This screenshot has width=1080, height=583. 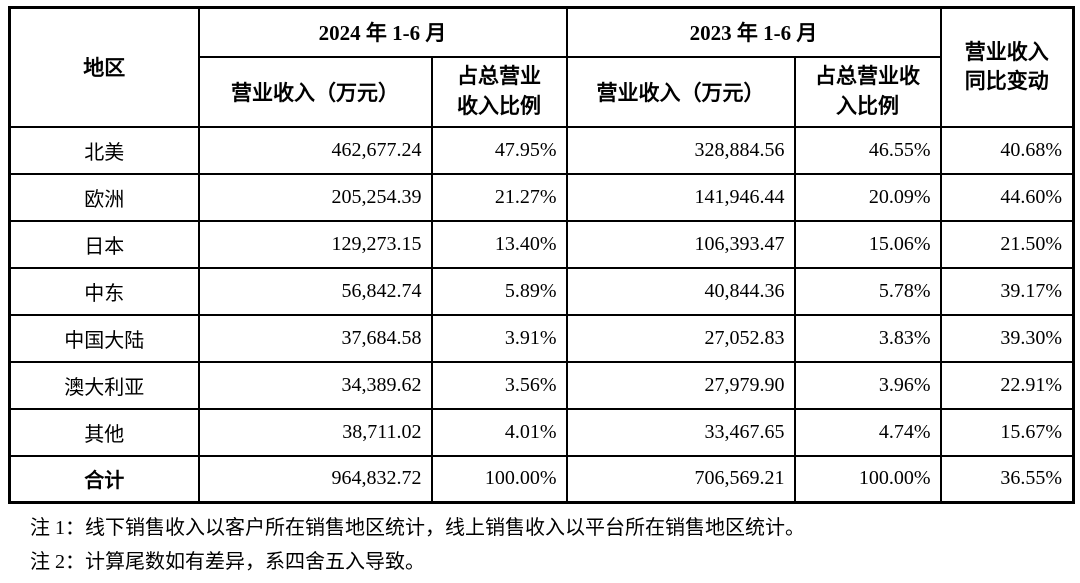 I want to click on ratio-2024-cell: 3.91%, so click(x=499, y=338).